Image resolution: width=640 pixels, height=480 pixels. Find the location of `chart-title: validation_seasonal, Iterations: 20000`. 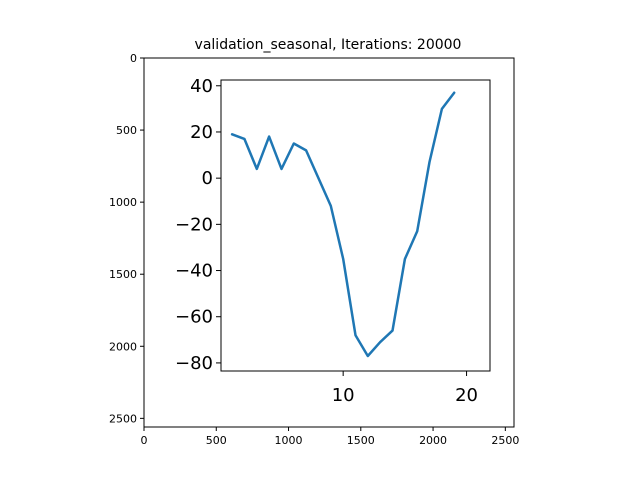

chart-title: validation_seasonal, Iterations: 20000 is located at coordinates (328, 45).